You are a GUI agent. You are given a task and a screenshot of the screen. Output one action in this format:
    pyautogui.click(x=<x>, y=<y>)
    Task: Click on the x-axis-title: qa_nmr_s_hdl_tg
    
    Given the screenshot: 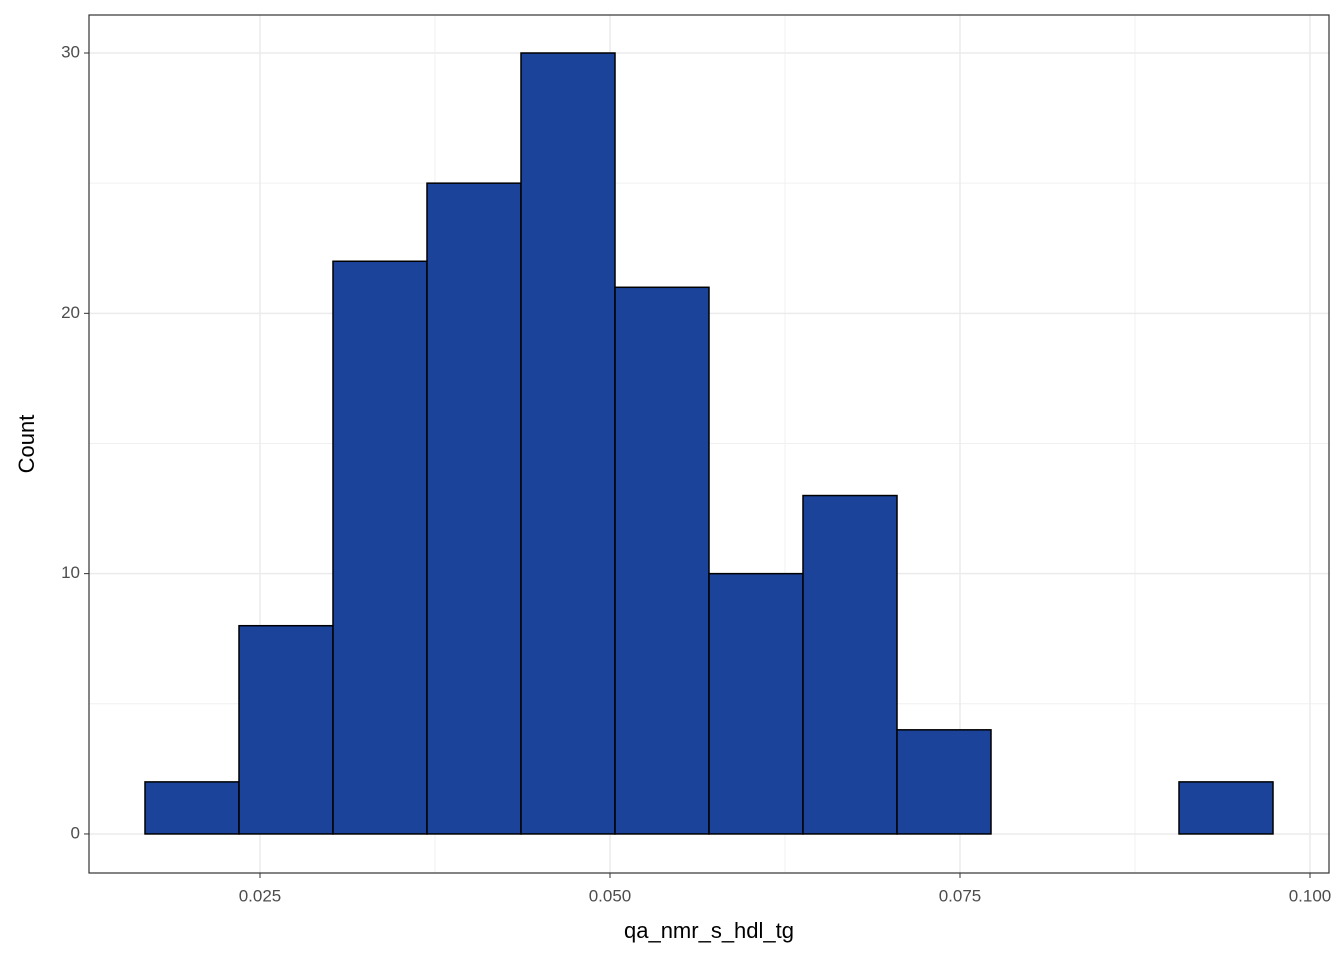 What is the action you would take?
    pyautogui.click(x=709, y=930)
    